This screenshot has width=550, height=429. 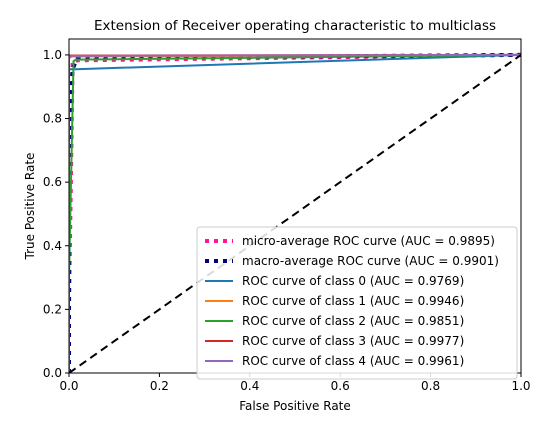 I want to click on x-tick-label: 1.0, so click(x=520, y=386).